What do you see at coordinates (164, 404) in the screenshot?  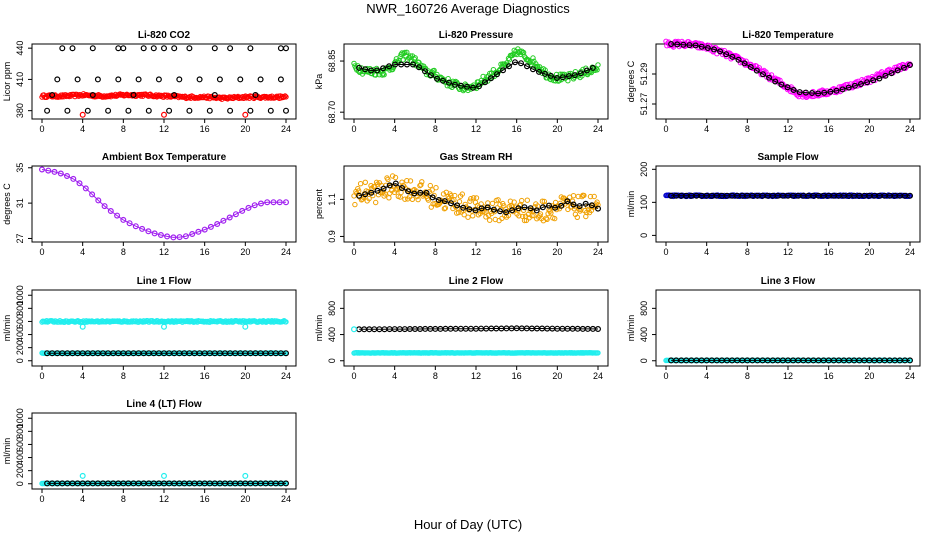 I see `chart-title: Line 4 (LT) Flow` at bounding box center [164, 404].